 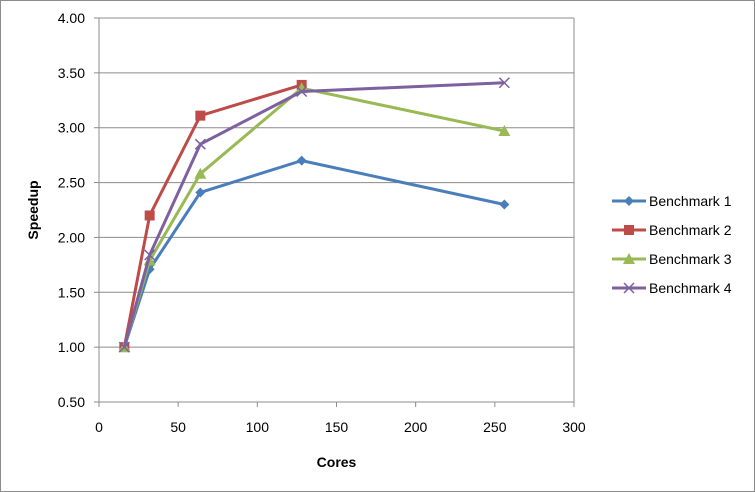 What do you see at coordinates (71, 347) in the screenshot?
I see `y-tick-label: 1.00` at bounding box center [71, 347].